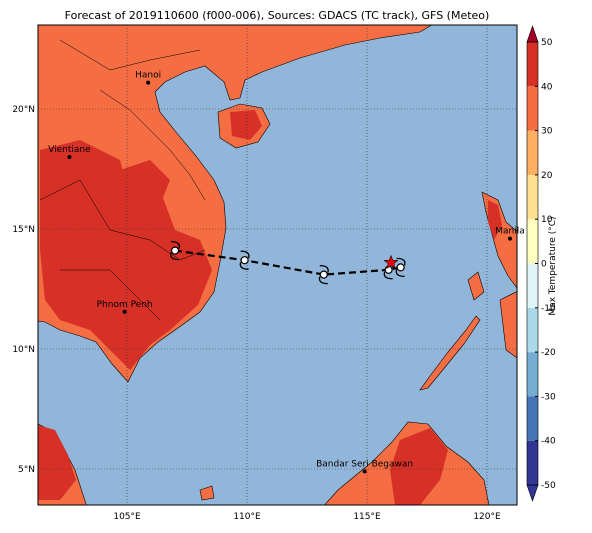  I want to click on colorbar-tick-label: -40, so click(548, 442).